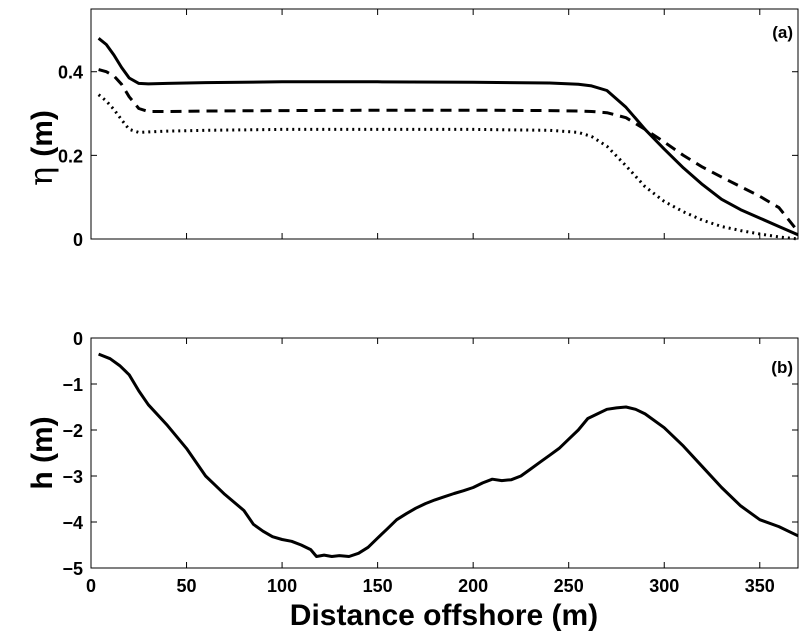  Describe the element at coordinates (282, 586) in the screenshot. I see `x-tick-label: 100` at that location.